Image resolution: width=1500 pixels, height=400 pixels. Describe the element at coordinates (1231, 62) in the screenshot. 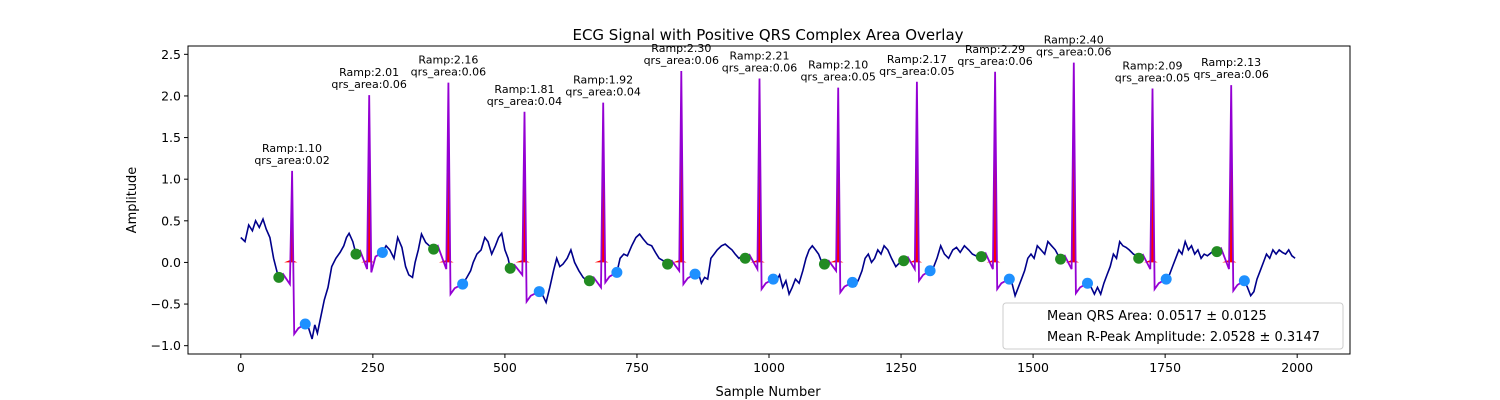

I see `r-peak-amplitude-label: Ramp:2.13` at that location.